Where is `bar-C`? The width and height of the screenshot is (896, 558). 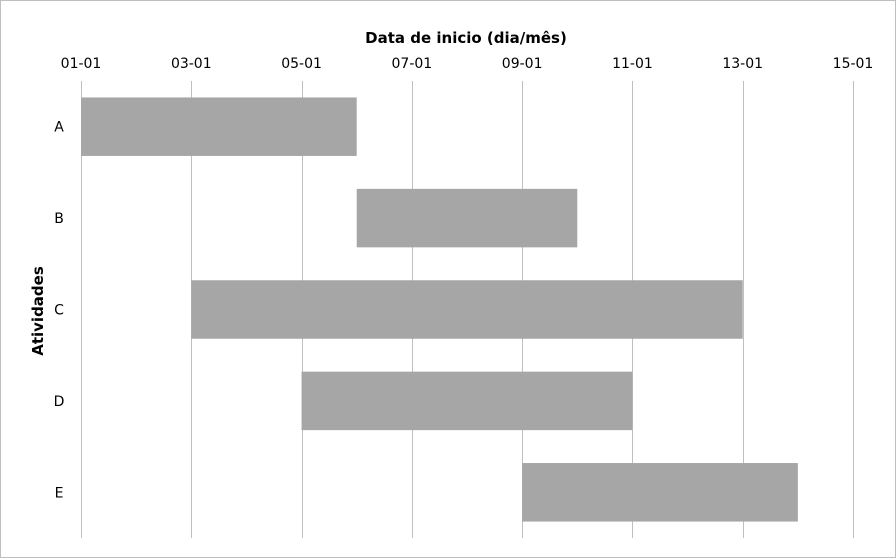 bar-C is located at coordinates (467, 309).